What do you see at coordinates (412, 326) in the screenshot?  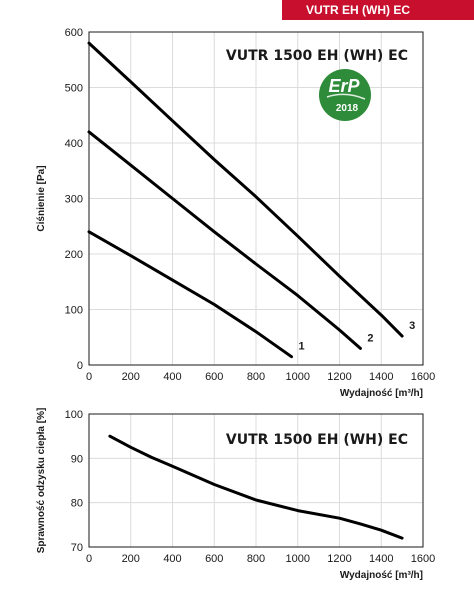 I see `series-label-3: 3` at bounding box center [412, 326].